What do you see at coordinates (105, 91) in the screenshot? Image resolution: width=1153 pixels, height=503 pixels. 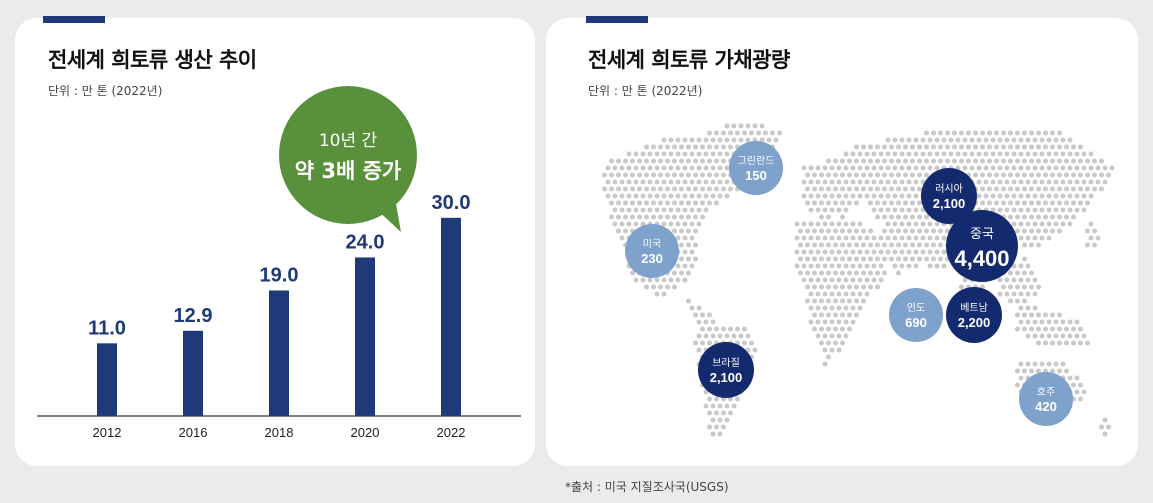 I see `production-unit: 단위 : 만 톤 (2022년)` at bounding box center [105, 91].